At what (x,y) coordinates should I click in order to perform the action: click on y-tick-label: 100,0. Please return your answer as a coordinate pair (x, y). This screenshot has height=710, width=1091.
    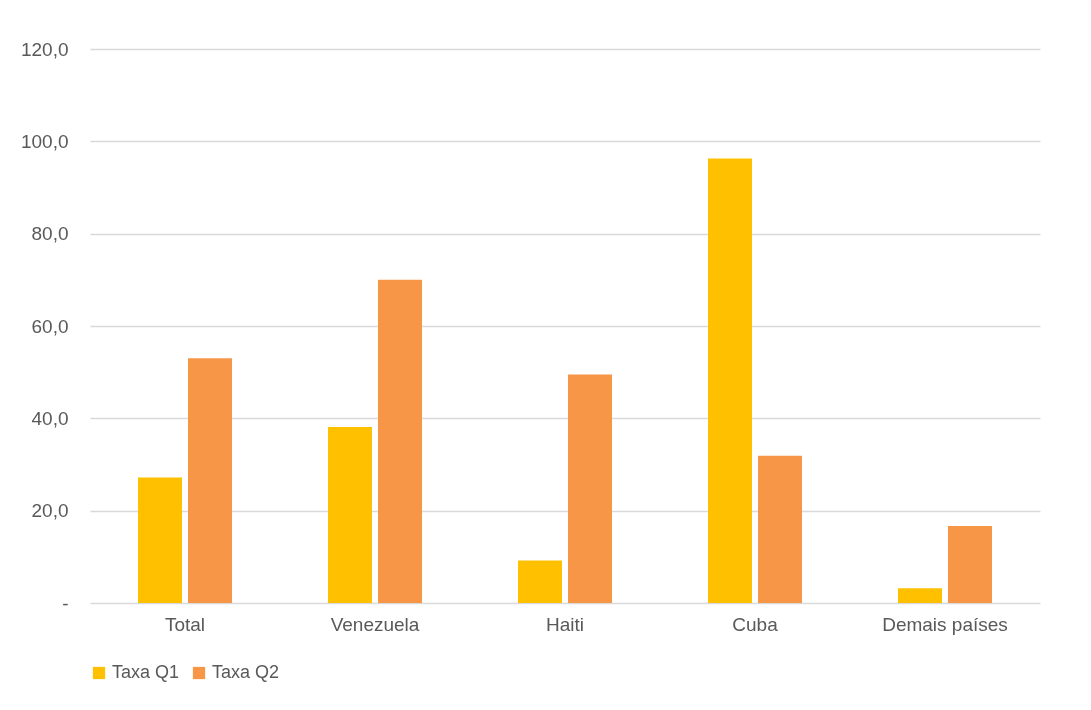
    Looking at the image, I should click on (44, 141).